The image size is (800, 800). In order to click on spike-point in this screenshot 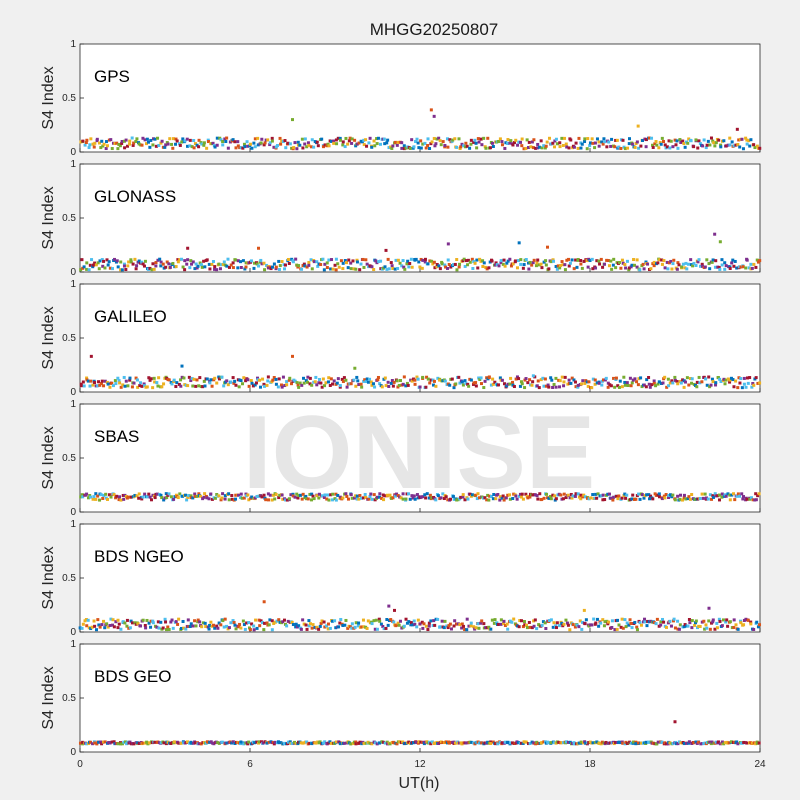, I will do `click(91, 356)`.